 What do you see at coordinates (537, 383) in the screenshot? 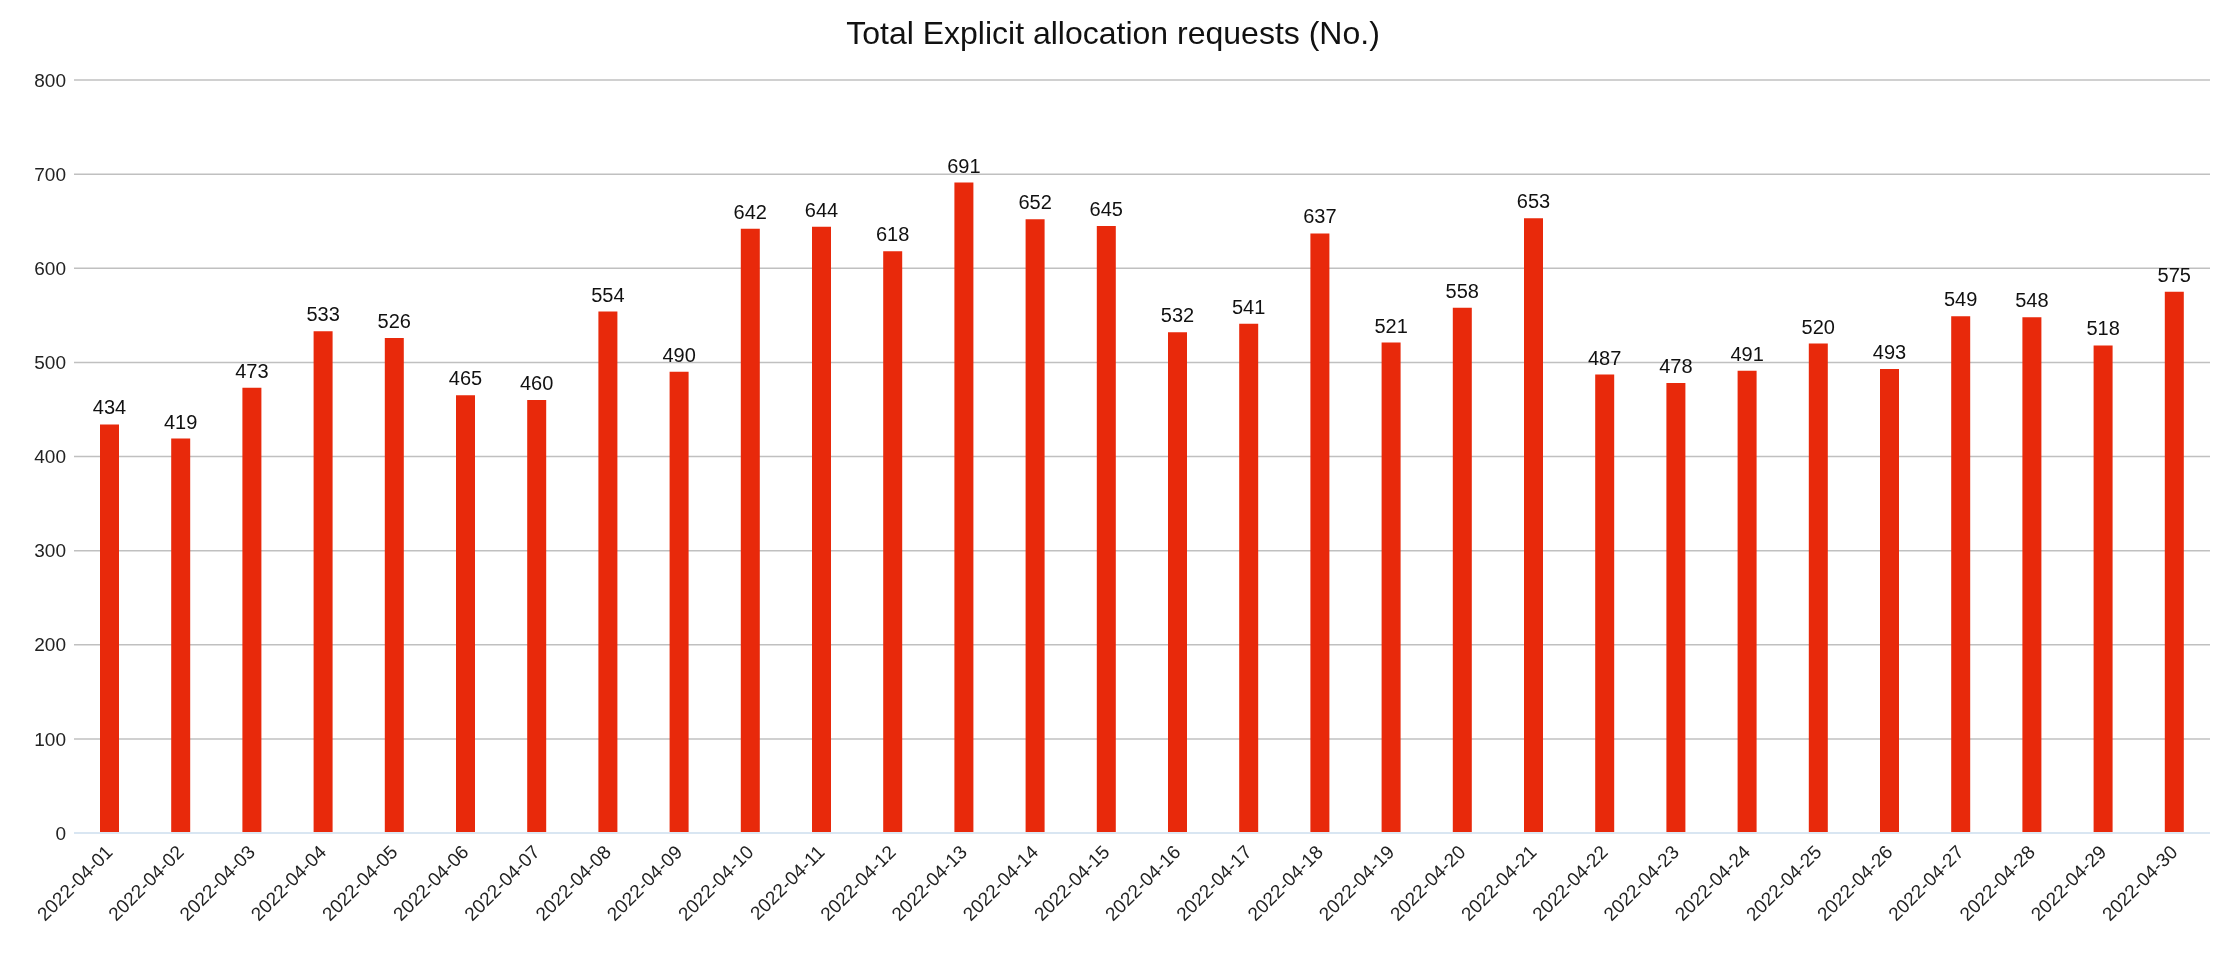
I see `data-label: 460` at bounding box center [537, 383].